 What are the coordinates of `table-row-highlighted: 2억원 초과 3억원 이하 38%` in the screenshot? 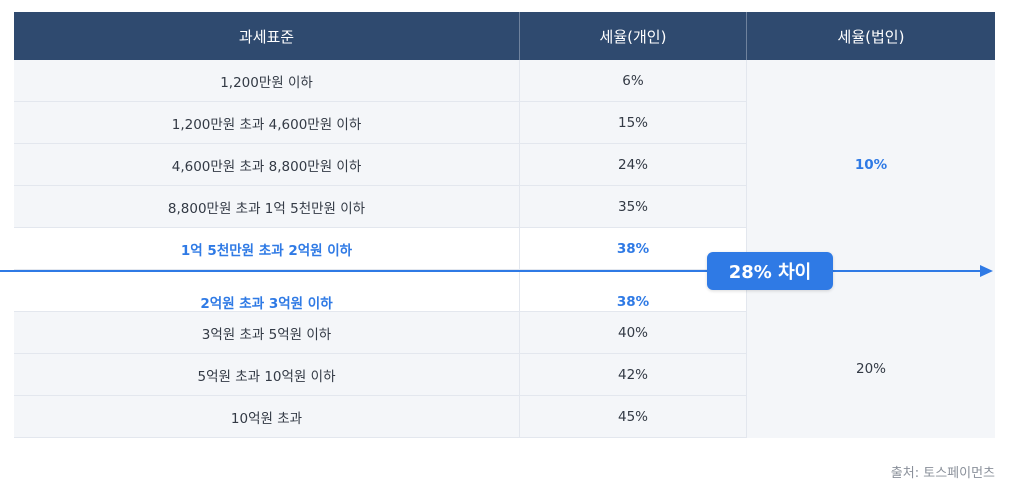 It's located at (380, 291).